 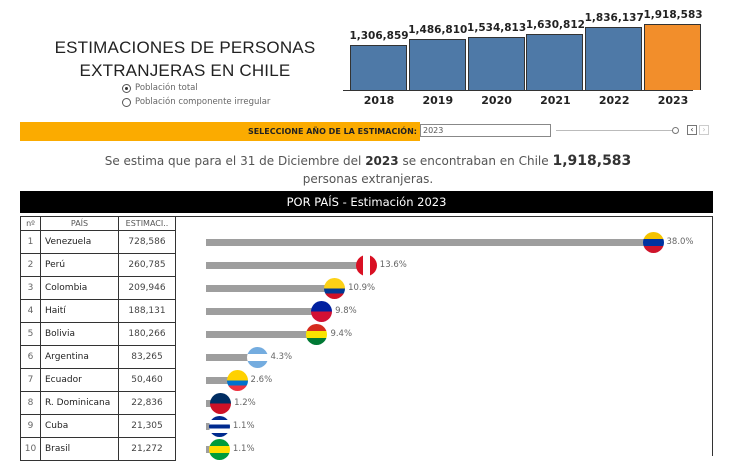 I want to click on year-filter-input: 2023, so click(x=485, y=130).